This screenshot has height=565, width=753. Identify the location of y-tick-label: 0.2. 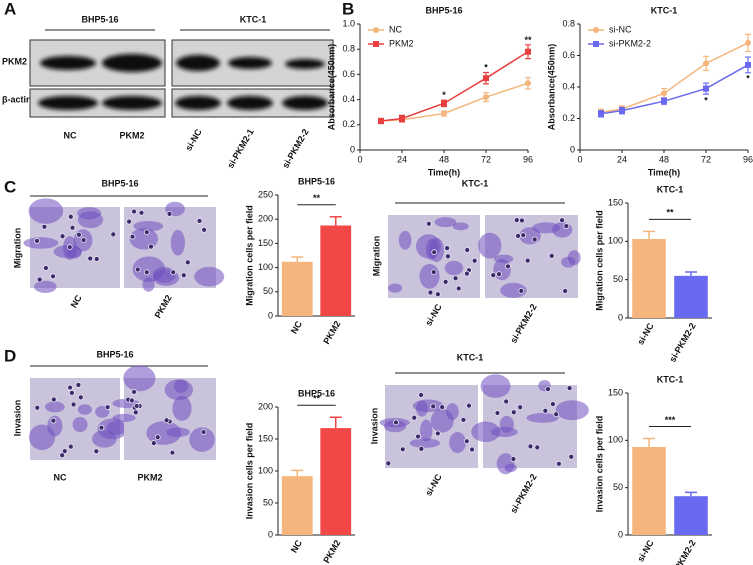
(348, 124).